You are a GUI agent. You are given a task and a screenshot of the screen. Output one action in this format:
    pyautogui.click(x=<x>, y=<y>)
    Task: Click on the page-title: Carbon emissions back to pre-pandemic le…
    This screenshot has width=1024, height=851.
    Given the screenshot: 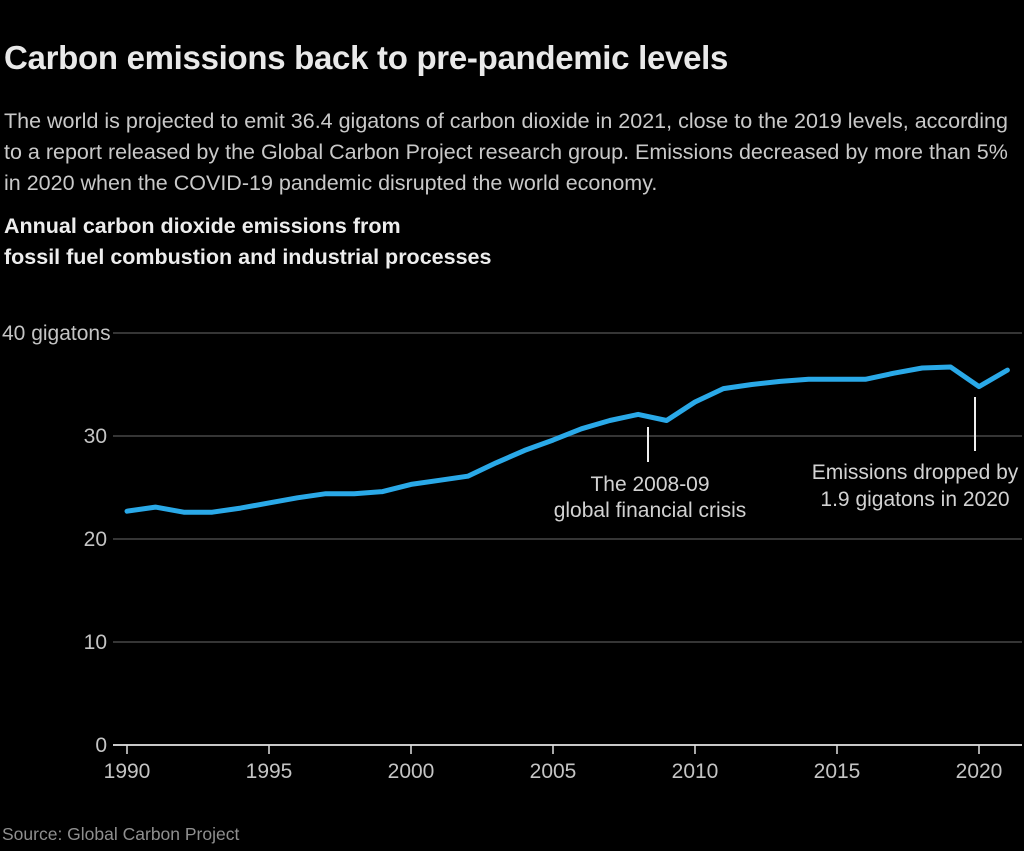 What is the action you would take?
    pyautogui.click(x=366, y=58)
    